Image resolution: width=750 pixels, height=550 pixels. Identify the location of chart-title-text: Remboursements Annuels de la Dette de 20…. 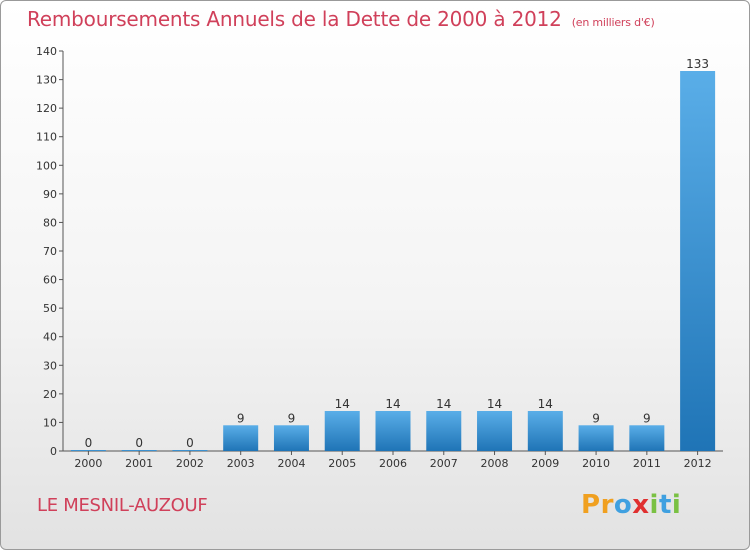
(294, 19).